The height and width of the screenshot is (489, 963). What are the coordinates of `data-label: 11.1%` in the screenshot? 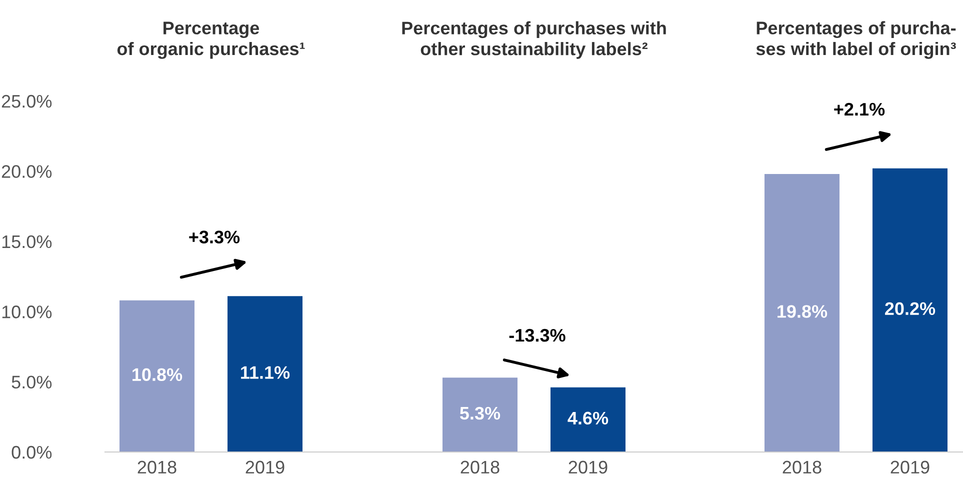 It's located at (265, 372).